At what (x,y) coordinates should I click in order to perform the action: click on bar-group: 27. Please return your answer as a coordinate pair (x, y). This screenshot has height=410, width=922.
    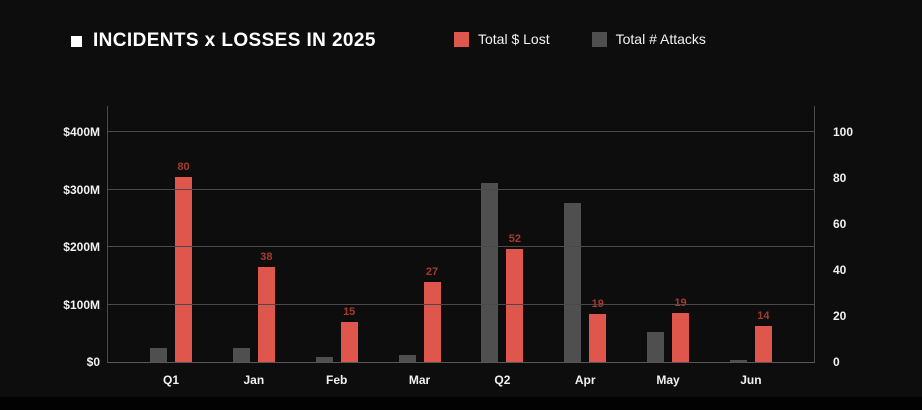
    Looking at the image, I should click on (419, 314).